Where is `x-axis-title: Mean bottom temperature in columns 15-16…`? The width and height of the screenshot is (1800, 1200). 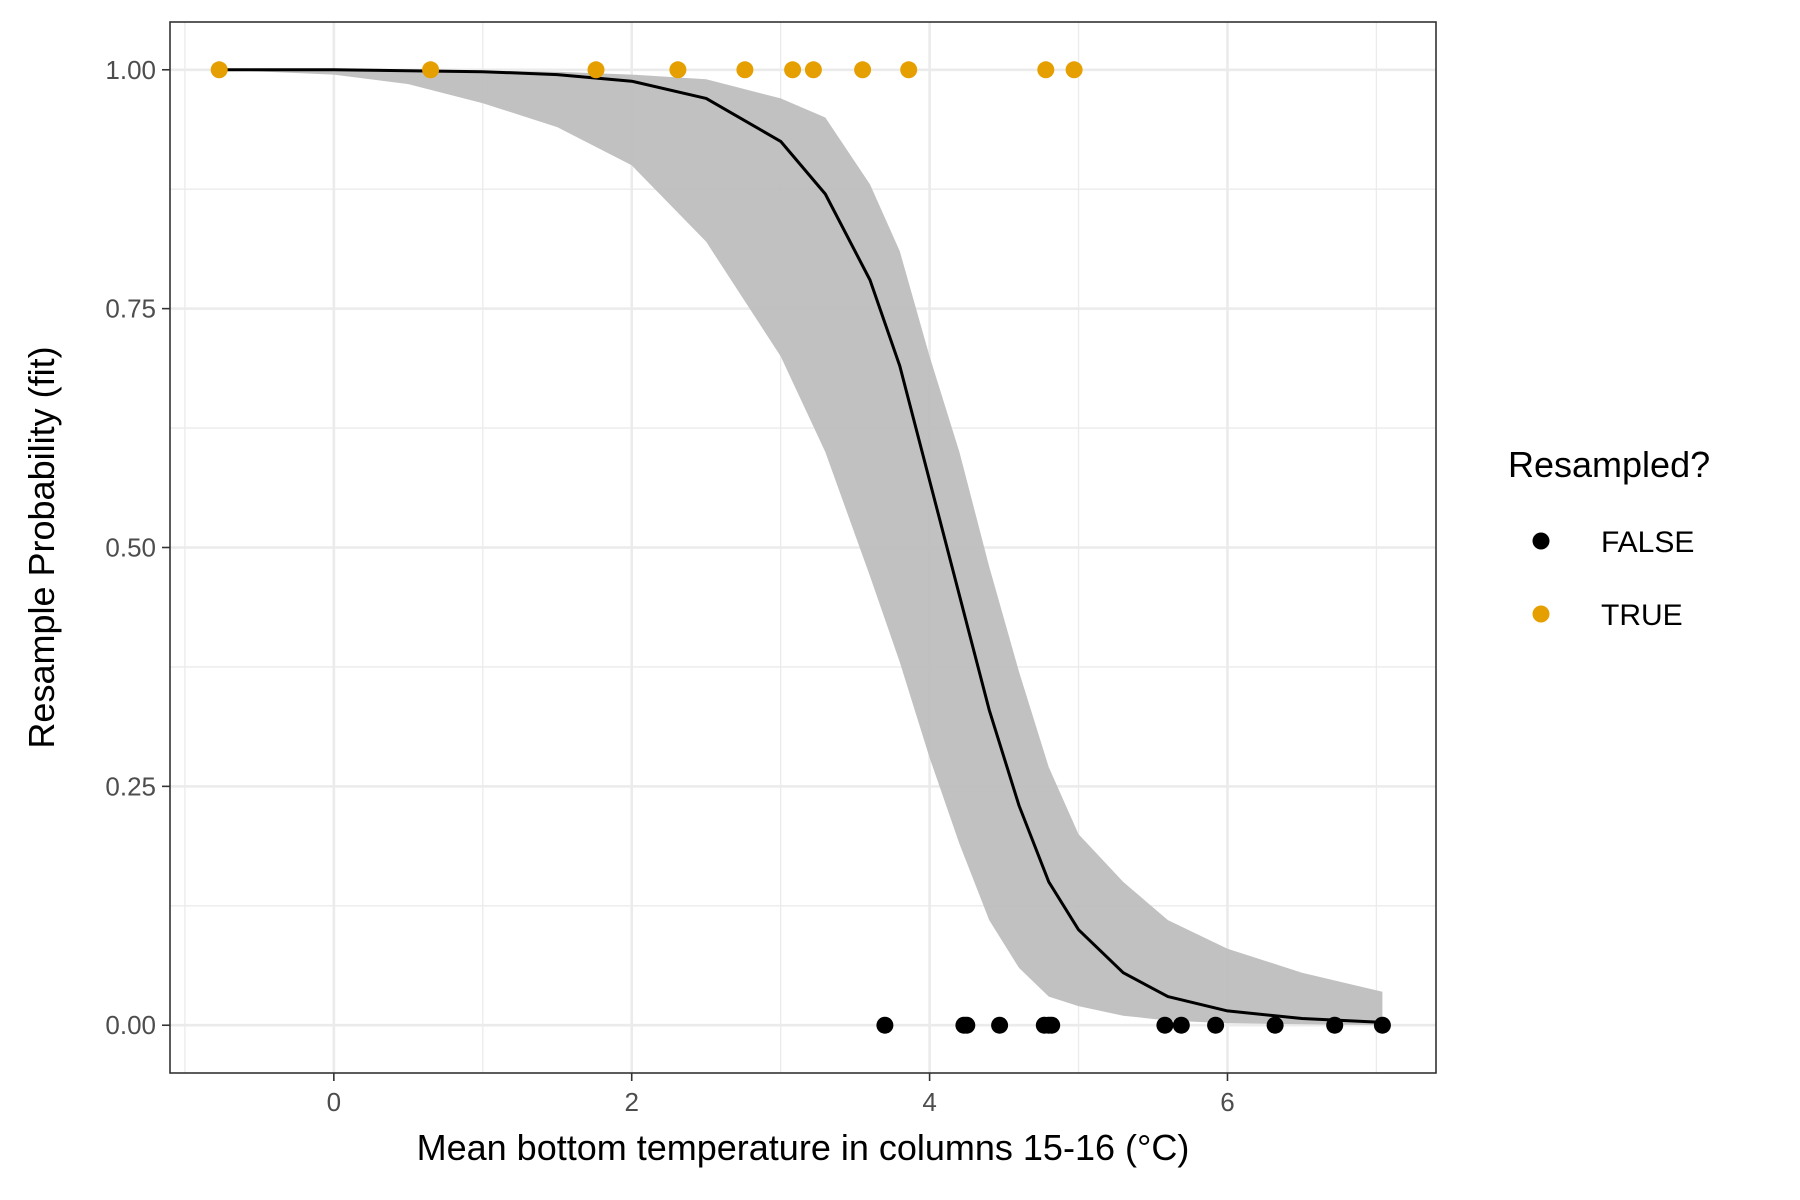
x-axis-title: Mean bottom temperature in columns 15-16… is located at coordinates (803, 1147).